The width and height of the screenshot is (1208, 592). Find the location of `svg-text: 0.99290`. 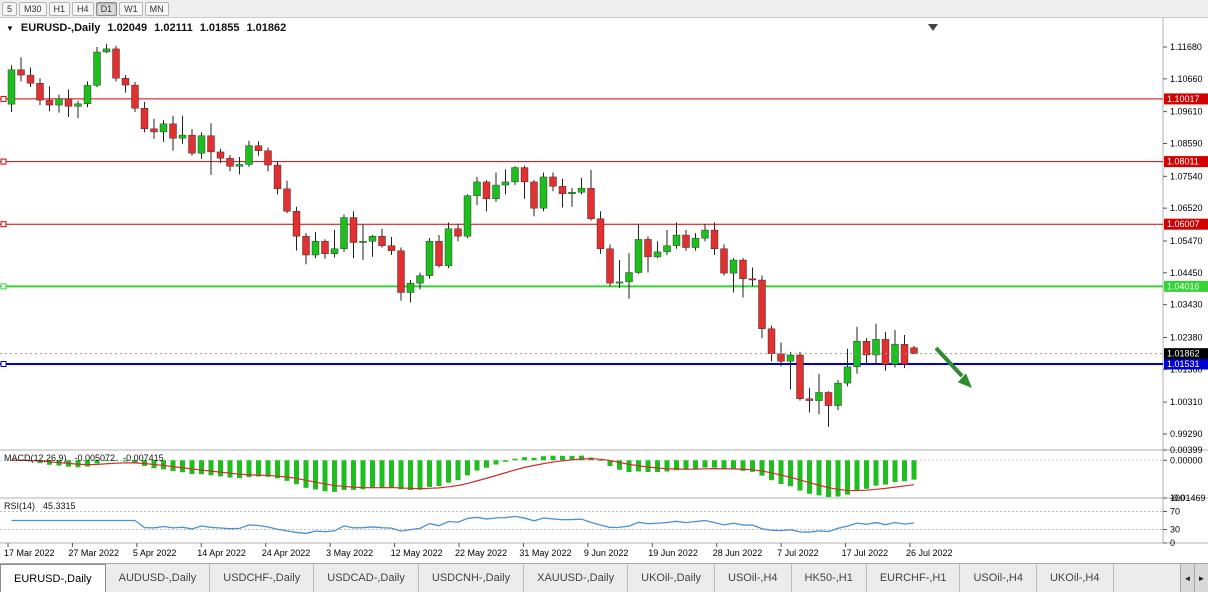

svg-text: 0.99290 is located at coordinates (1186, 434).